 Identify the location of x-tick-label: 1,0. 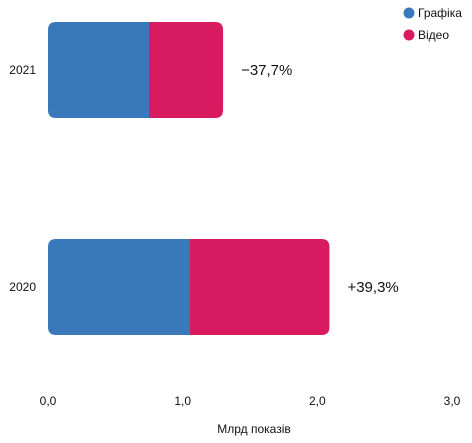
(182, 401).